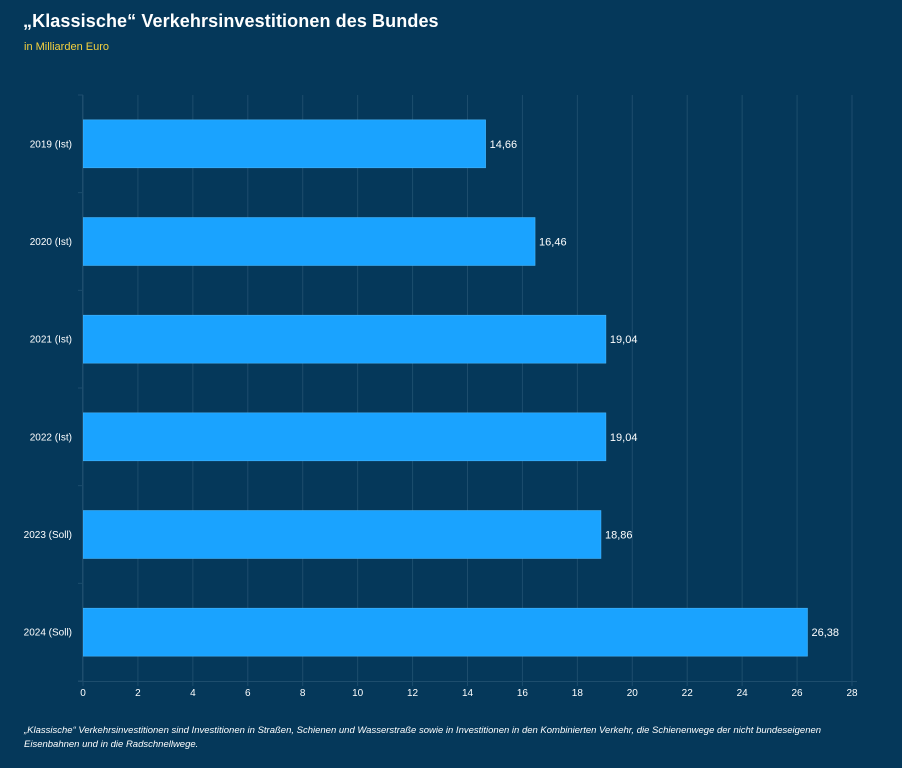  Describe the element at coordinates (619, 536) in the screenshot. I see `value-label-4: 18,86` at that location.